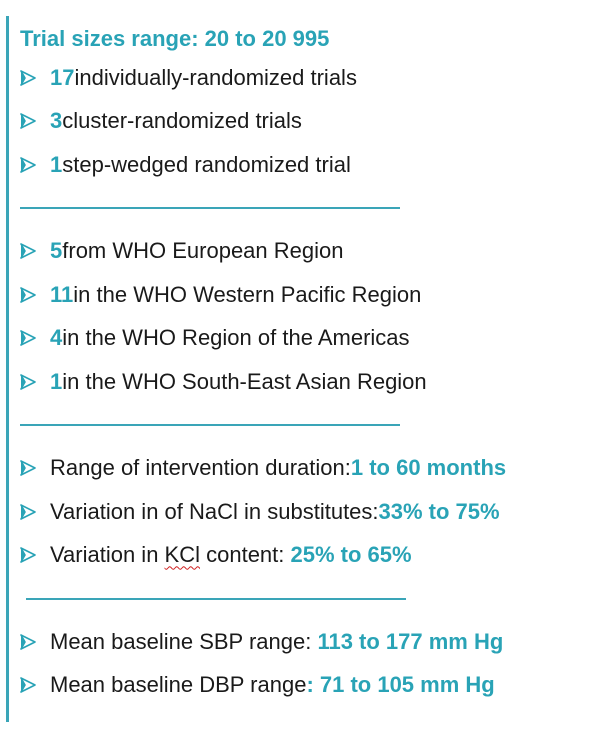  I want to click on spellcheck-word: KCl, so click(182, 555).